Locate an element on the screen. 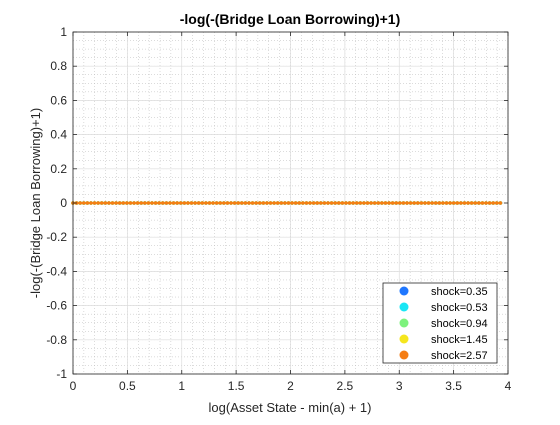 This screenshot has width=560, height=425. x-tick-label: 4 is located at coordinates (508, 386).